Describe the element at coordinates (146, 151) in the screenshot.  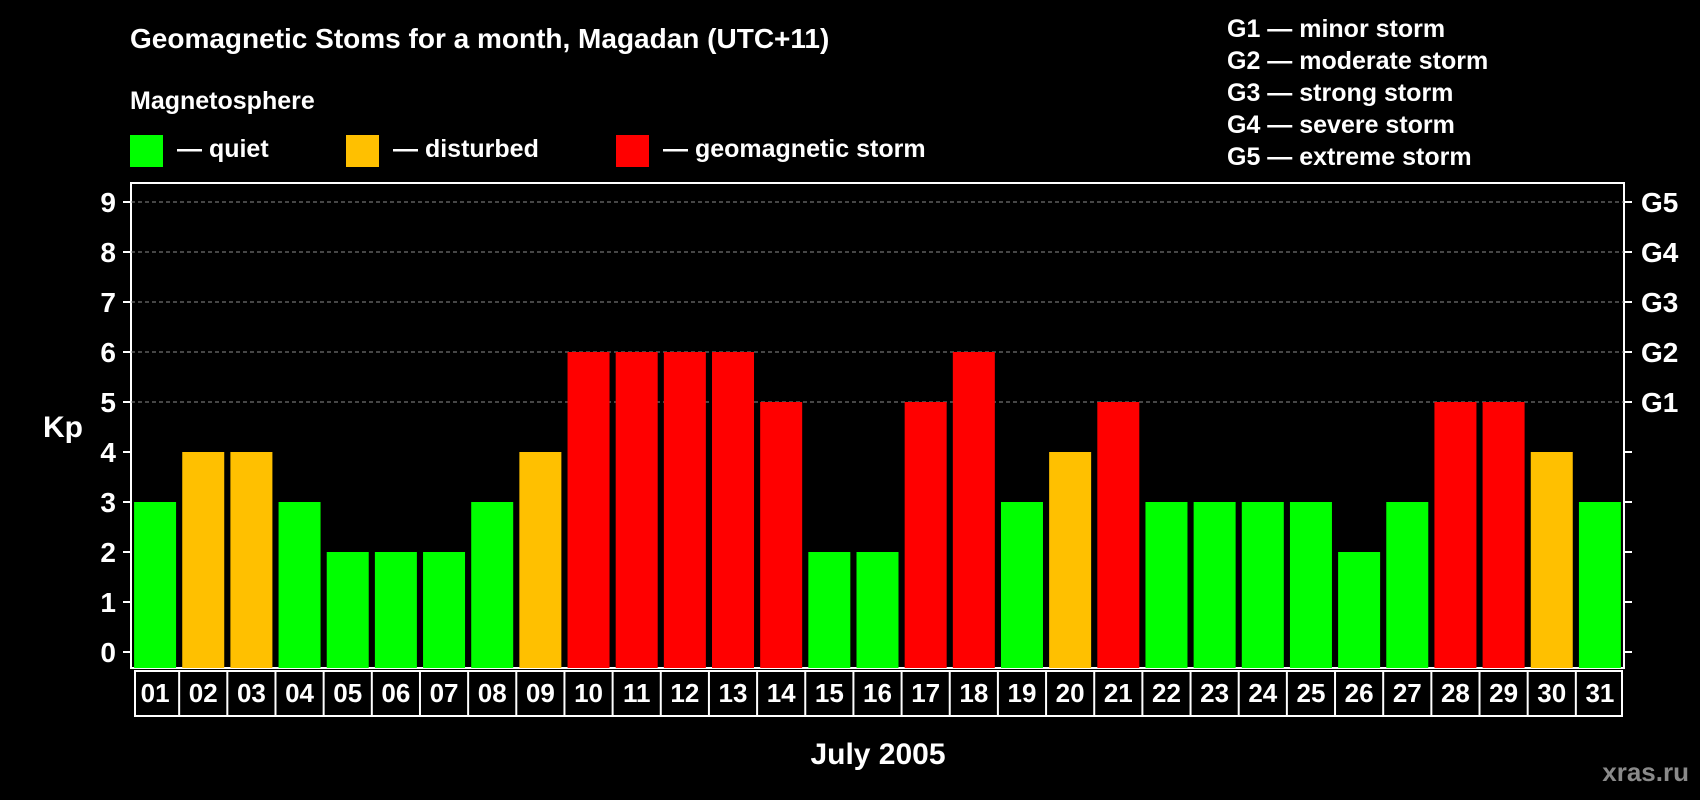
I see `legend-swatch-quiet` at that location.